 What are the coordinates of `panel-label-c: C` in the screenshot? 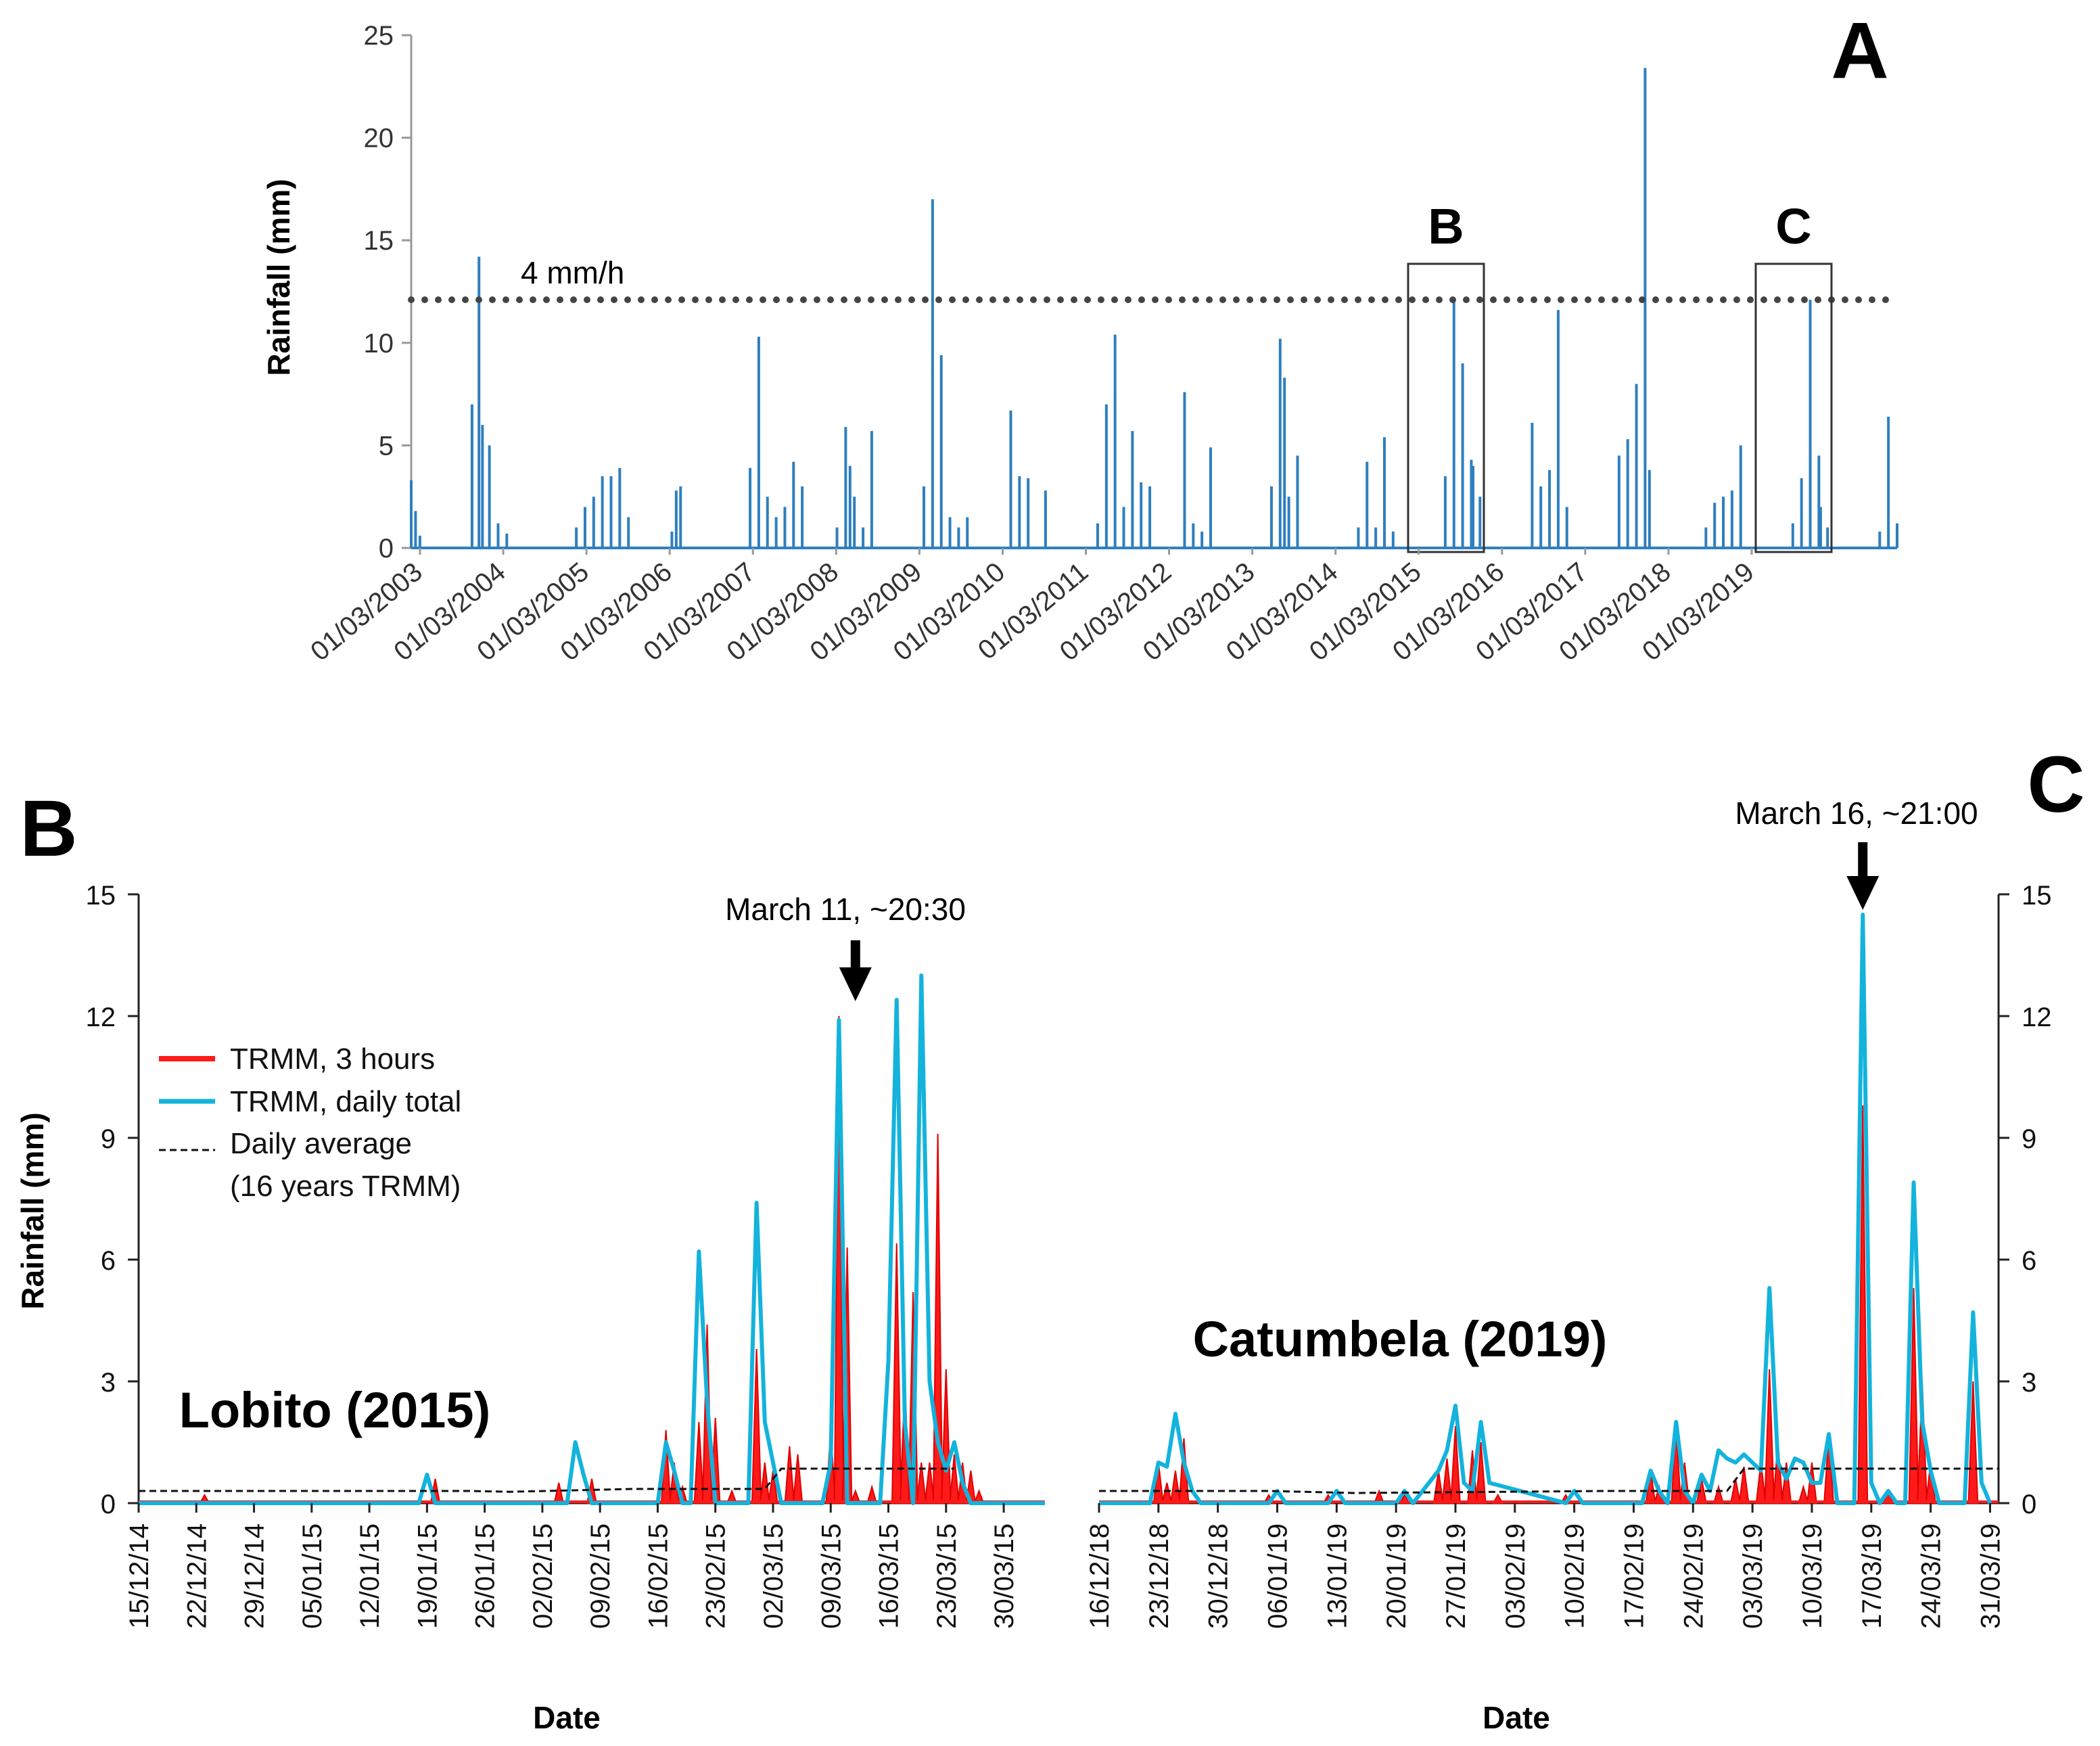 It's located at (2055, 785).